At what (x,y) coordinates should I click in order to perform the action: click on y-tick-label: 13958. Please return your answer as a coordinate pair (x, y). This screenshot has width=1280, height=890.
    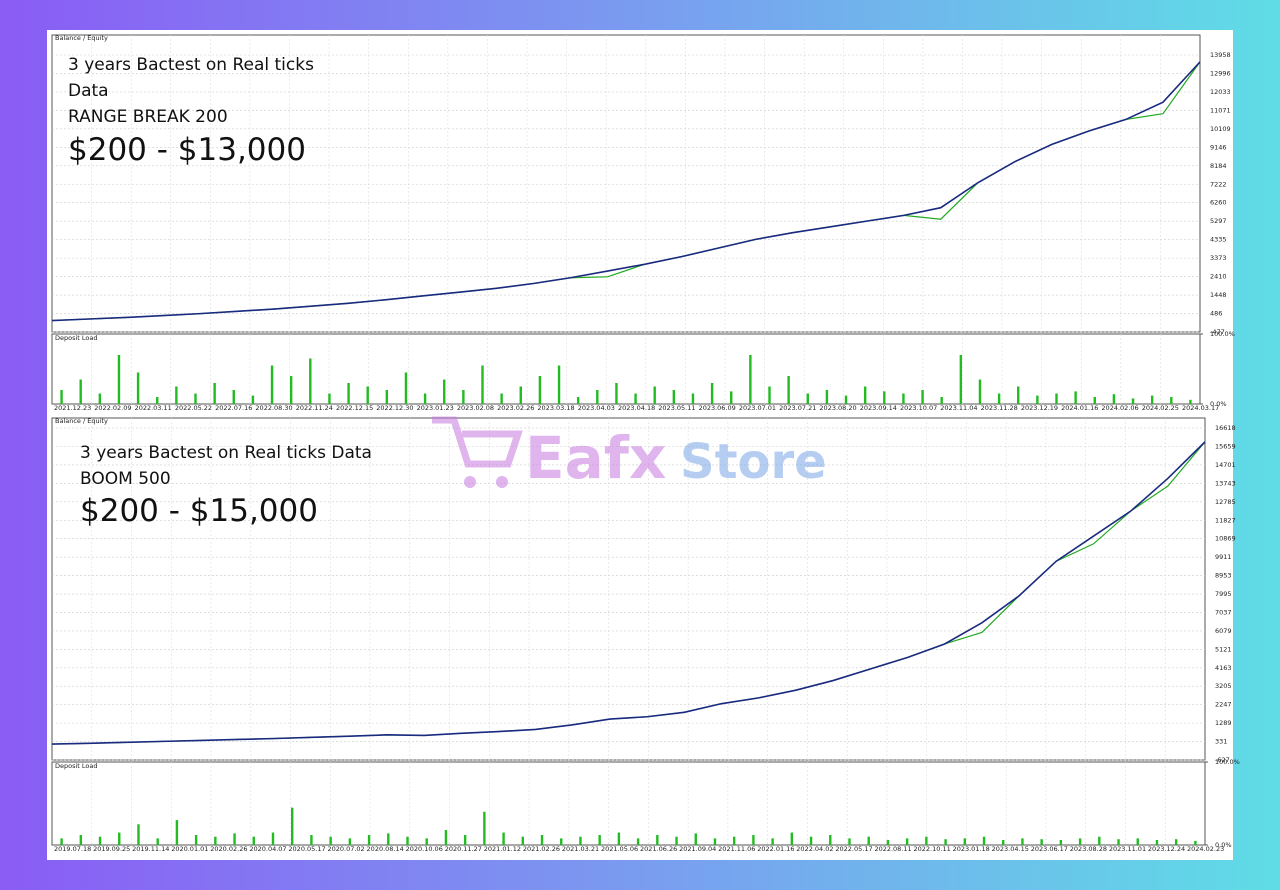
    Looking at the image, I should click on (1220, 55).